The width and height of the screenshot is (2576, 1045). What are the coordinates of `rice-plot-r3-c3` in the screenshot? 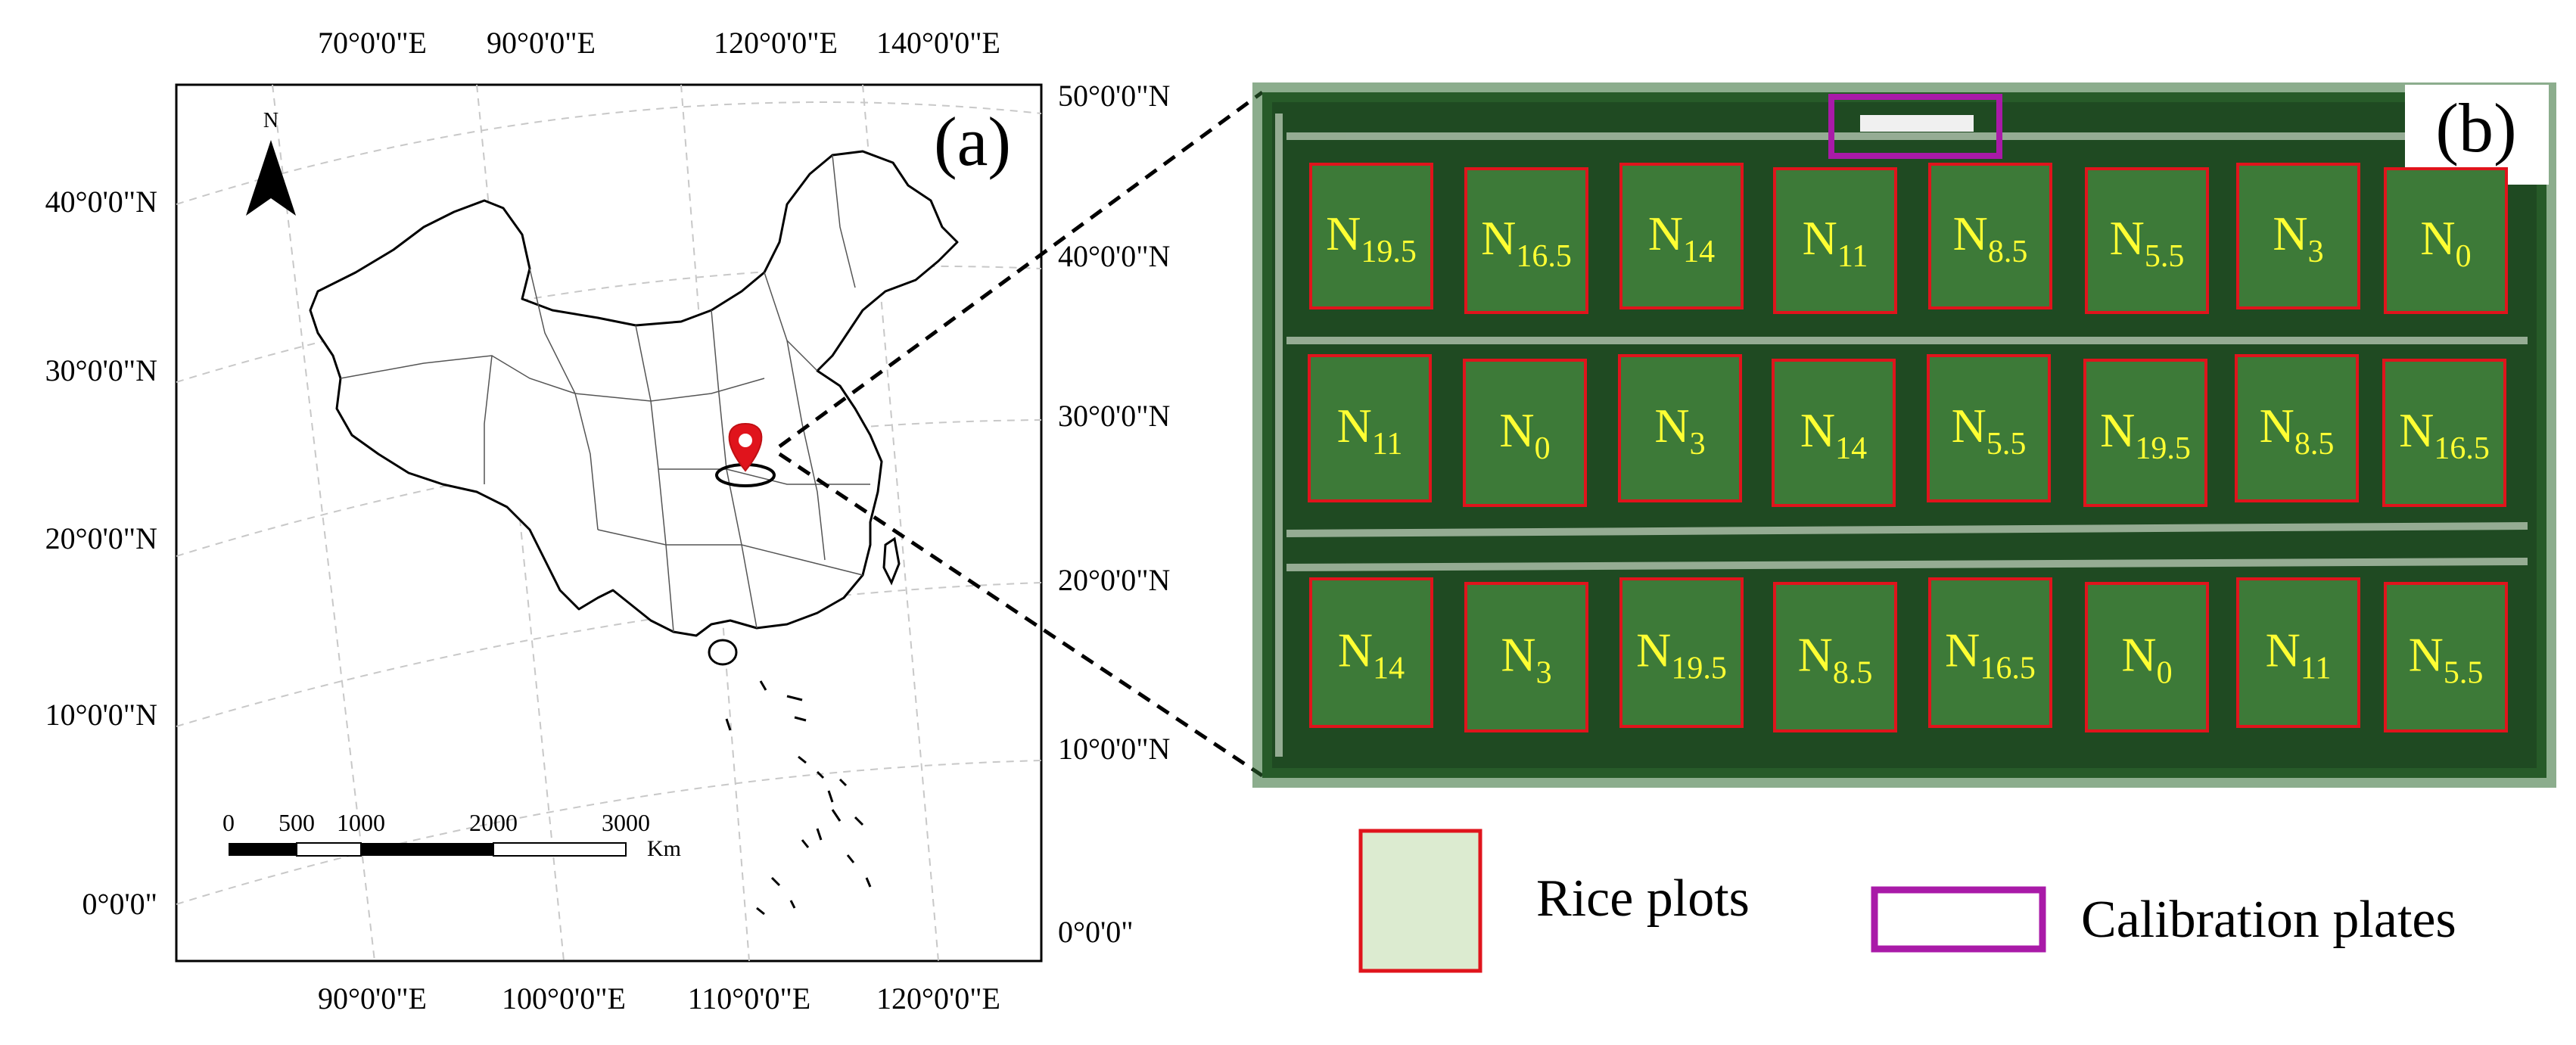 It's located at (1681, 652).